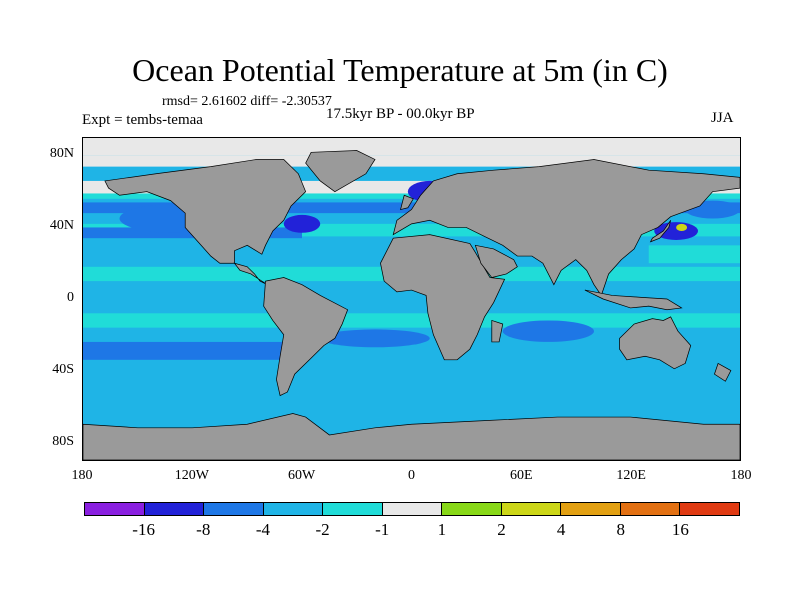  What do you see at coordinates (247, 101) in the screenshot?
I see `stats-text: rmsd= 2.61602 diff= -2.30537` at bounding box center [247, 101].